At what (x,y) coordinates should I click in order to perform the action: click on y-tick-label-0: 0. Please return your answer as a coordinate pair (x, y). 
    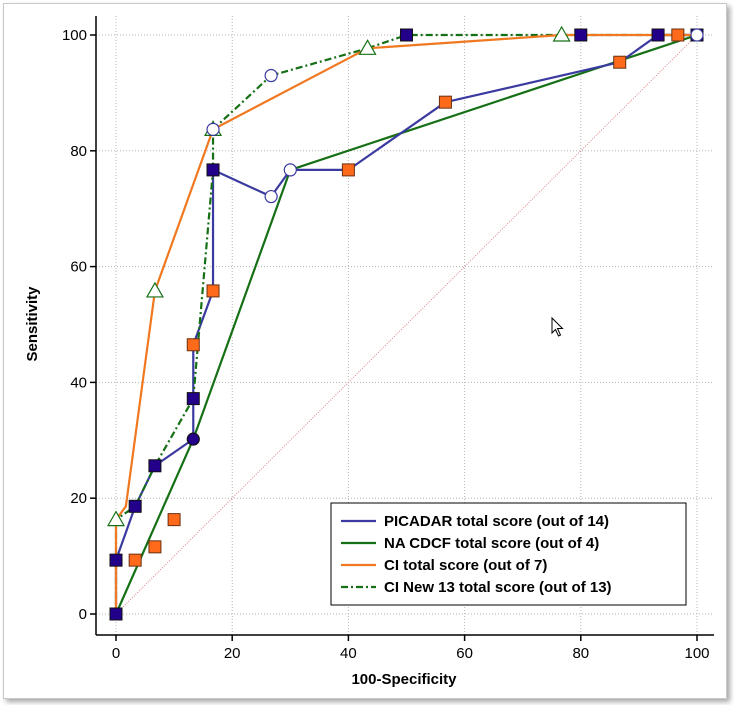
    Looking at the image, I should click on (83, 614).